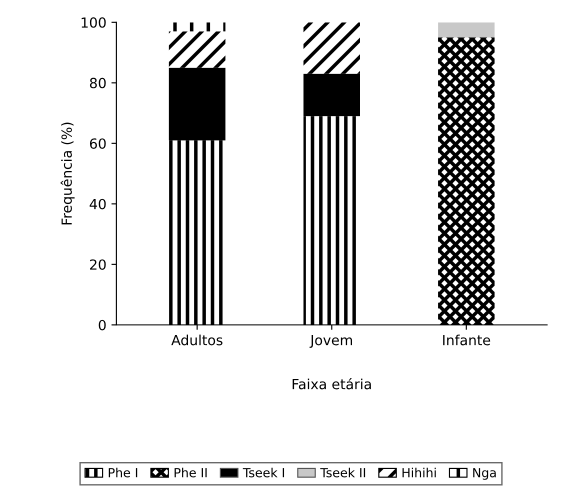 The width and height of the screenshot is (582, 496). What do you see at coordinates (466, 340) in the screenshot?
I see `x-tick-label: Infante` at bounding box center [466, 340].